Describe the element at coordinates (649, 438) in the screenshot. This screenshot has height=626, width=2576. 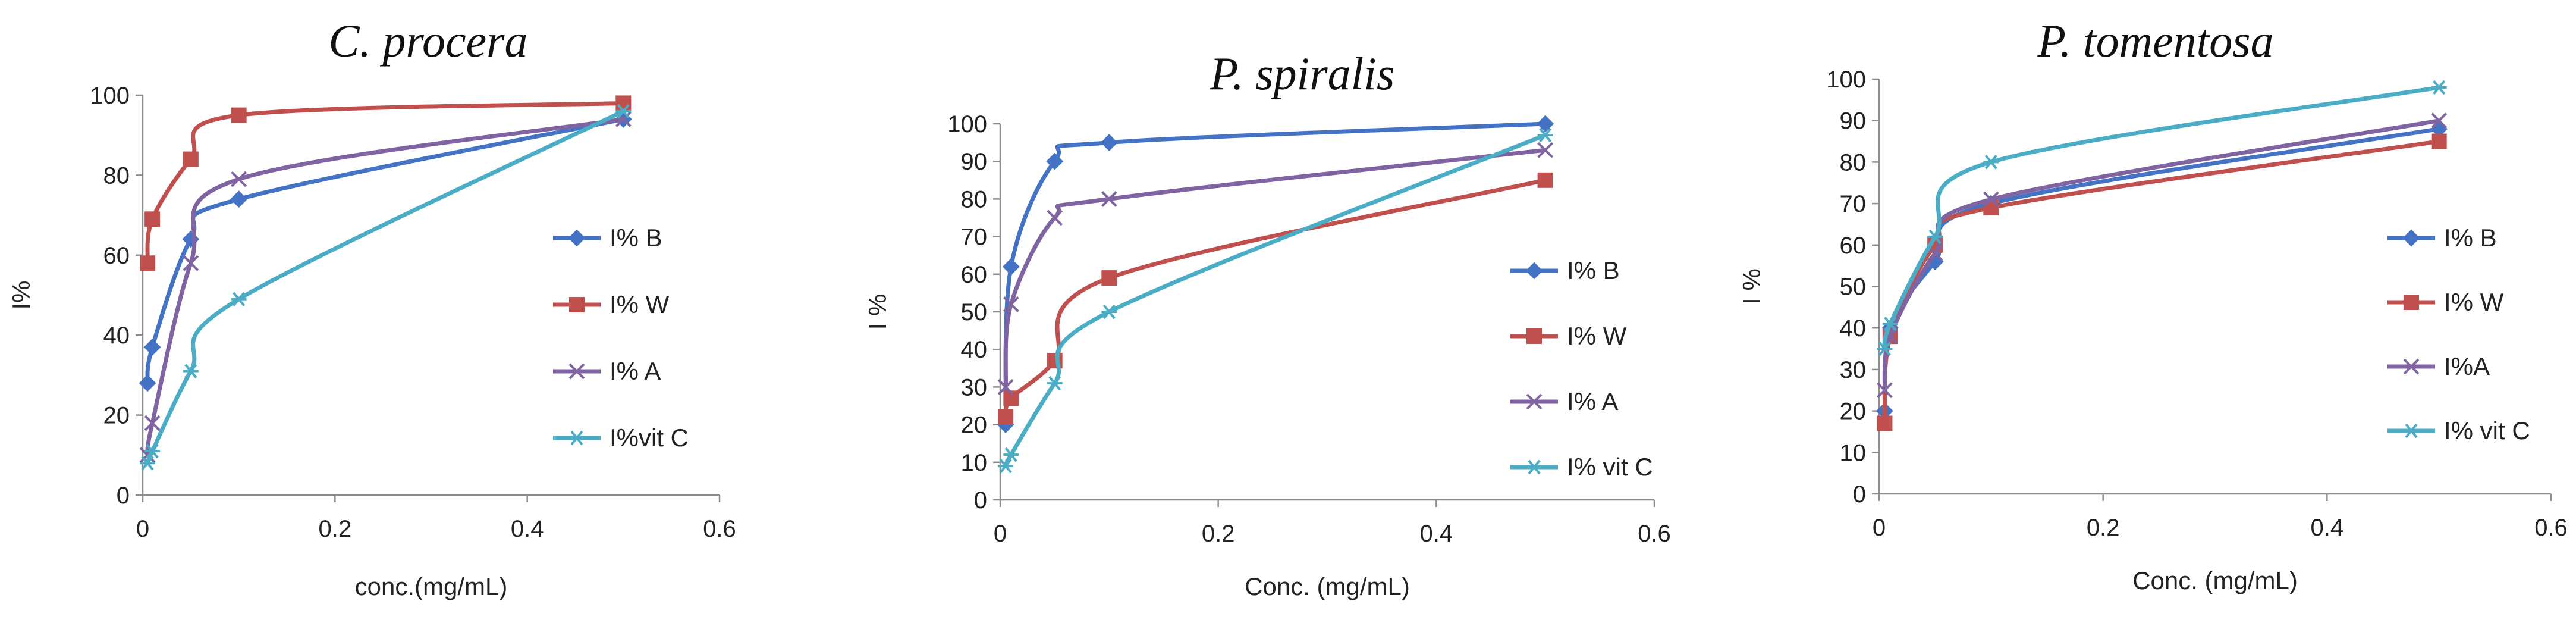
I see `legend-label: I%vit C` at that location.